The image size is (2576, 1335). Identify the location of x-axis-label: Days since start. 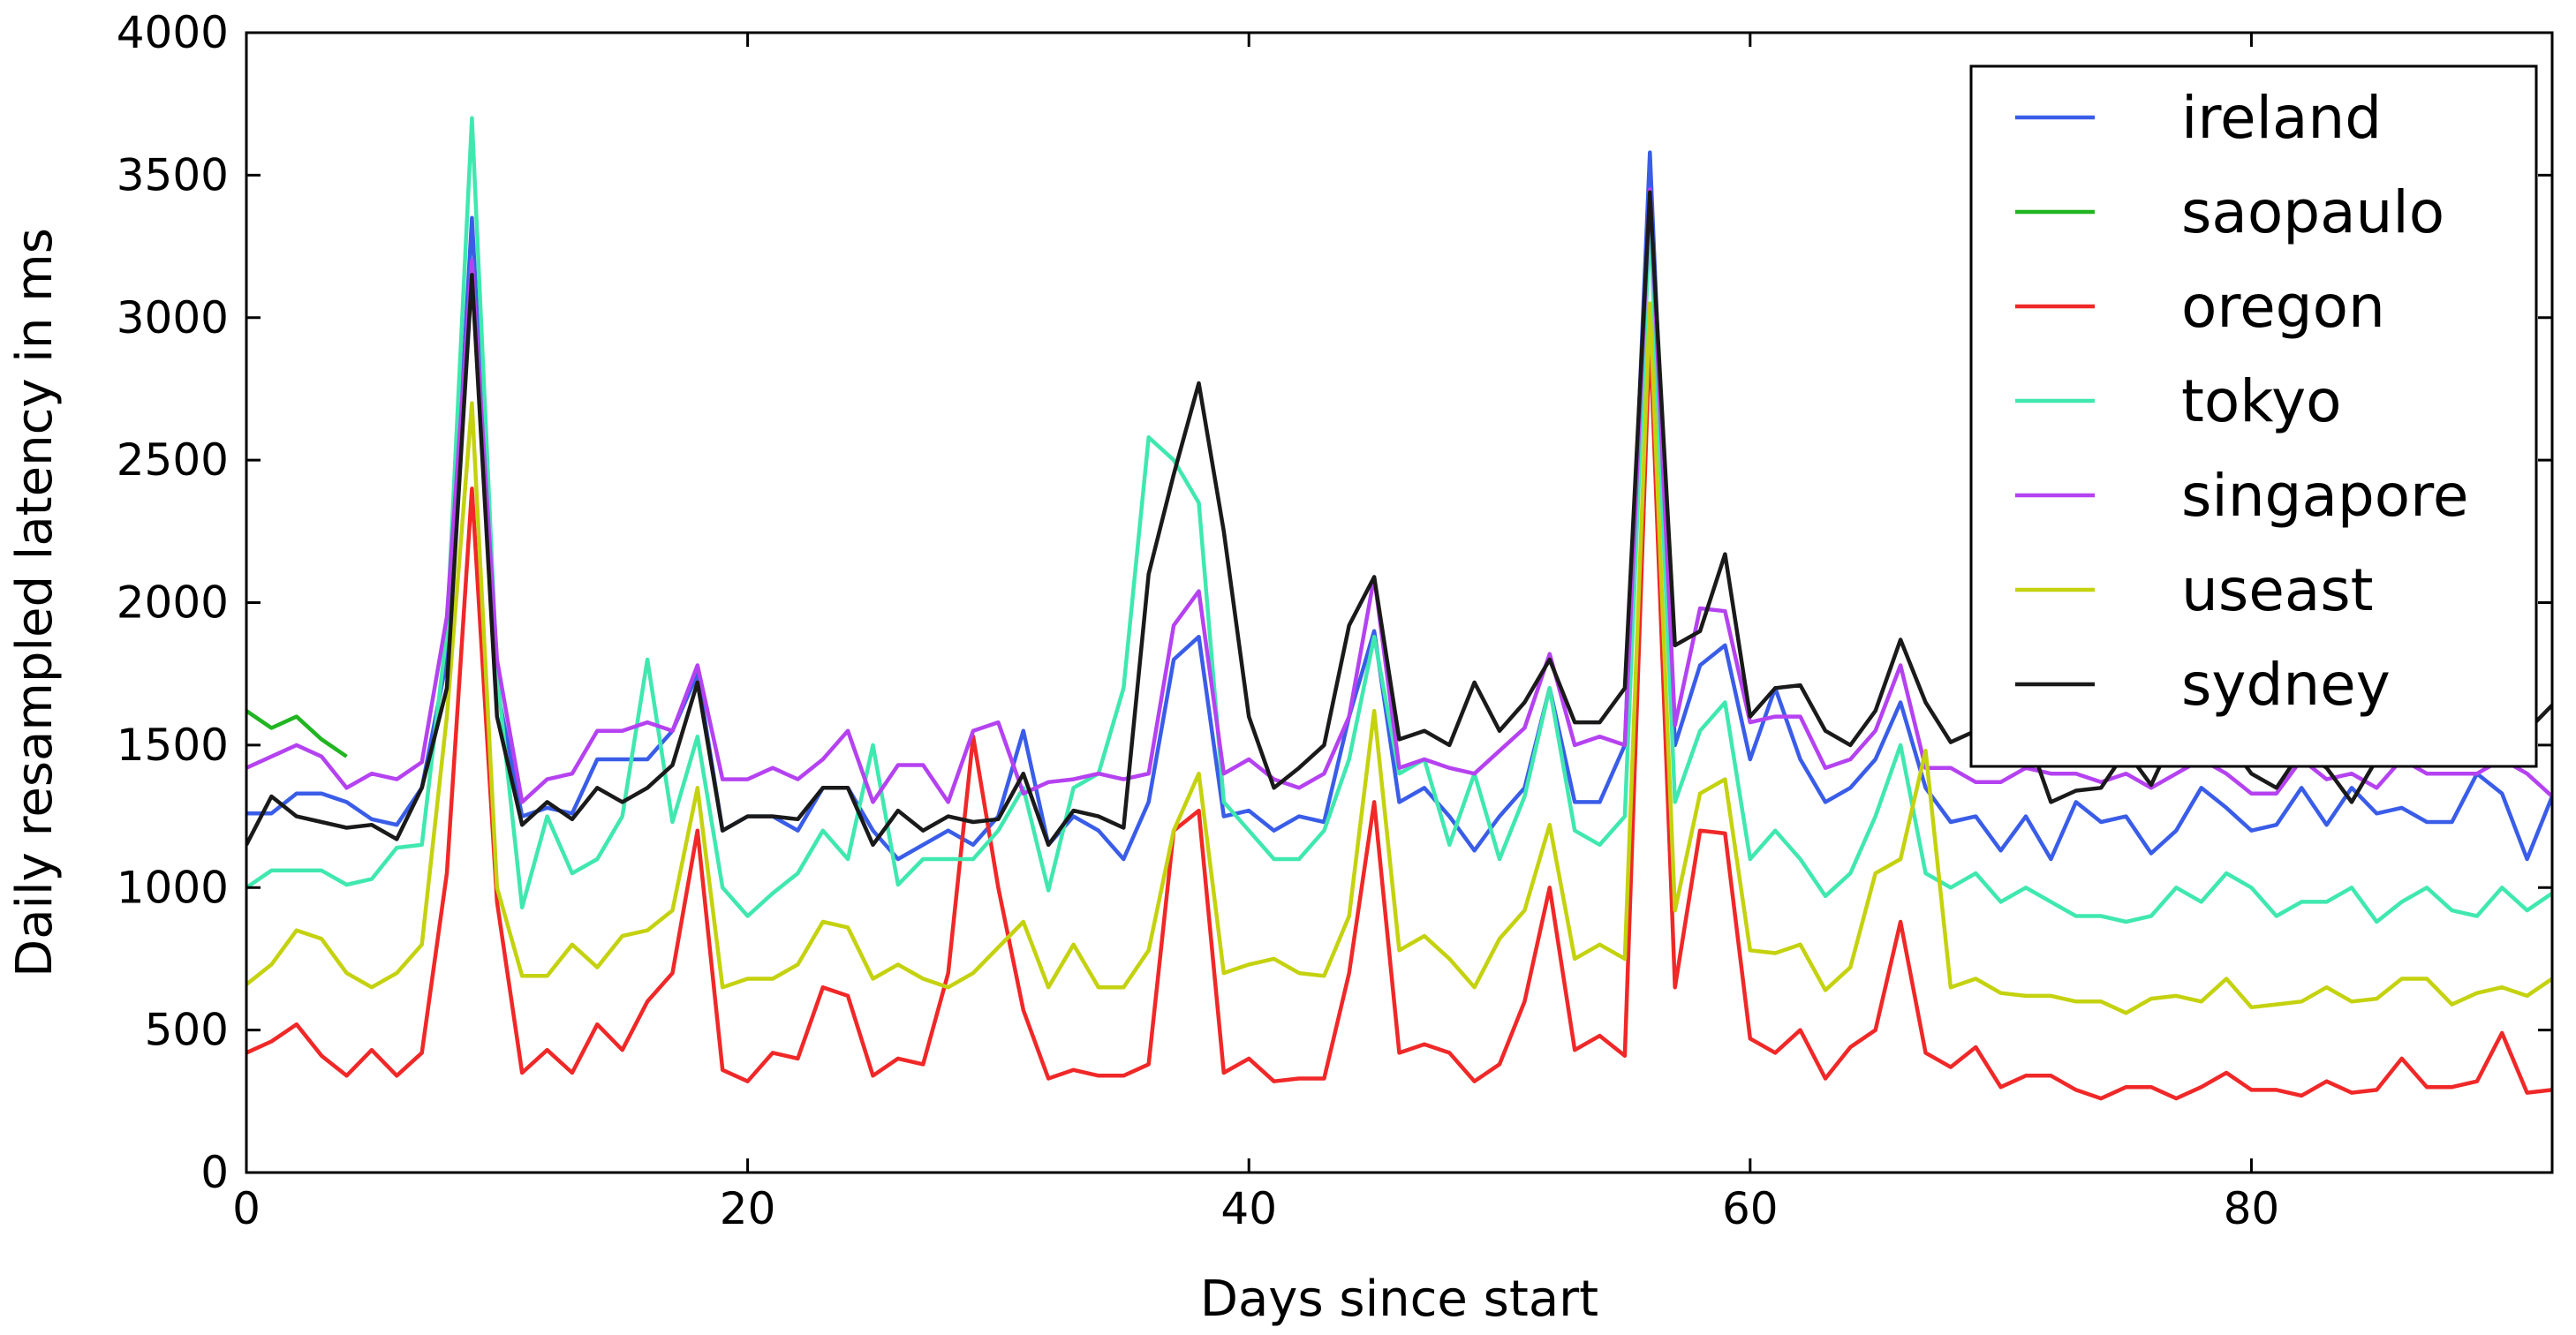
(1399, 1299).